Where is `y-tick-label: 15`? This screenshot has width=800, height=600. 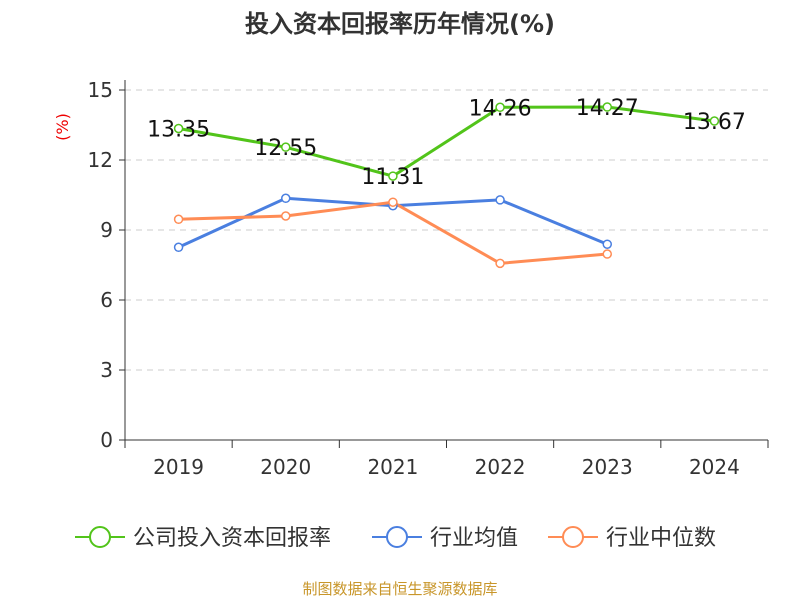
y-tick-label: 15 is located at coordinates (100, 90).